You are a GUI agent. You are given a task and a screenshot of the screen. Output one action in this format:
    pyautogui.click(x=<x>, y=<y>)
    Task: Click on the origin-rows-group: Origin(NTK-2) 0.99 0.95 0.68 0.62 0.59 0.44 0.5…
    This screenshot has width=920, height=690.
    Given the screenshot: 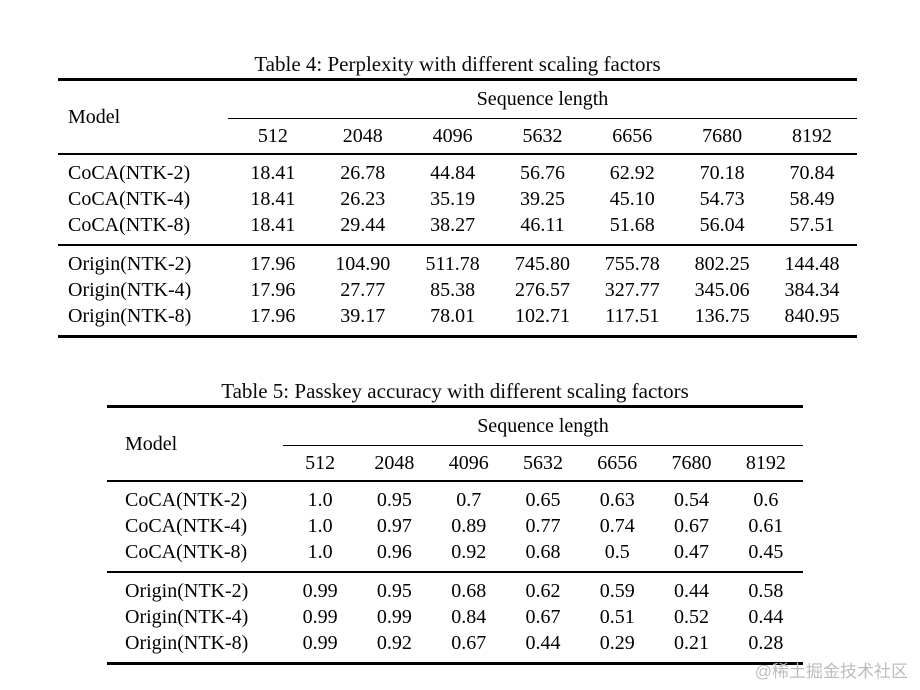 What is the action you would take?
    pyautogui.click(x=455, y=618)
    